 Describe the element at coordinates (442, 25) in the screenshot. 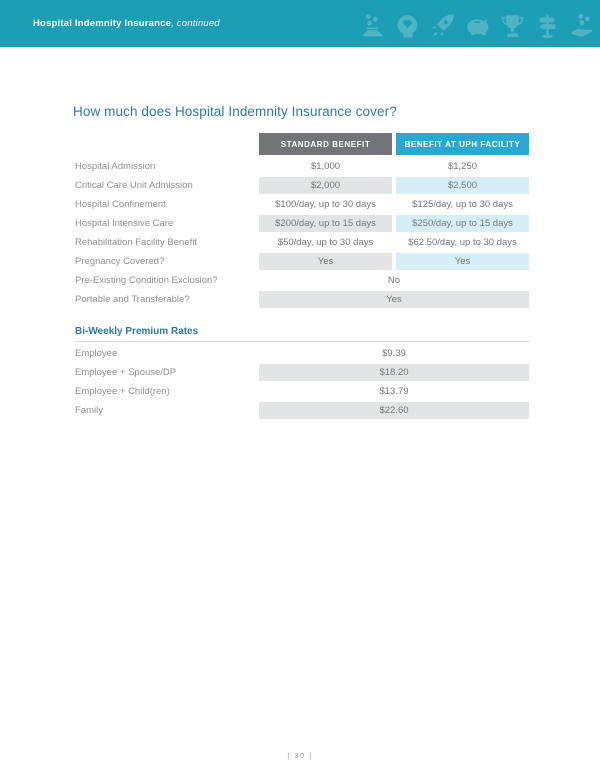

I see `rocket-icon` at that location.